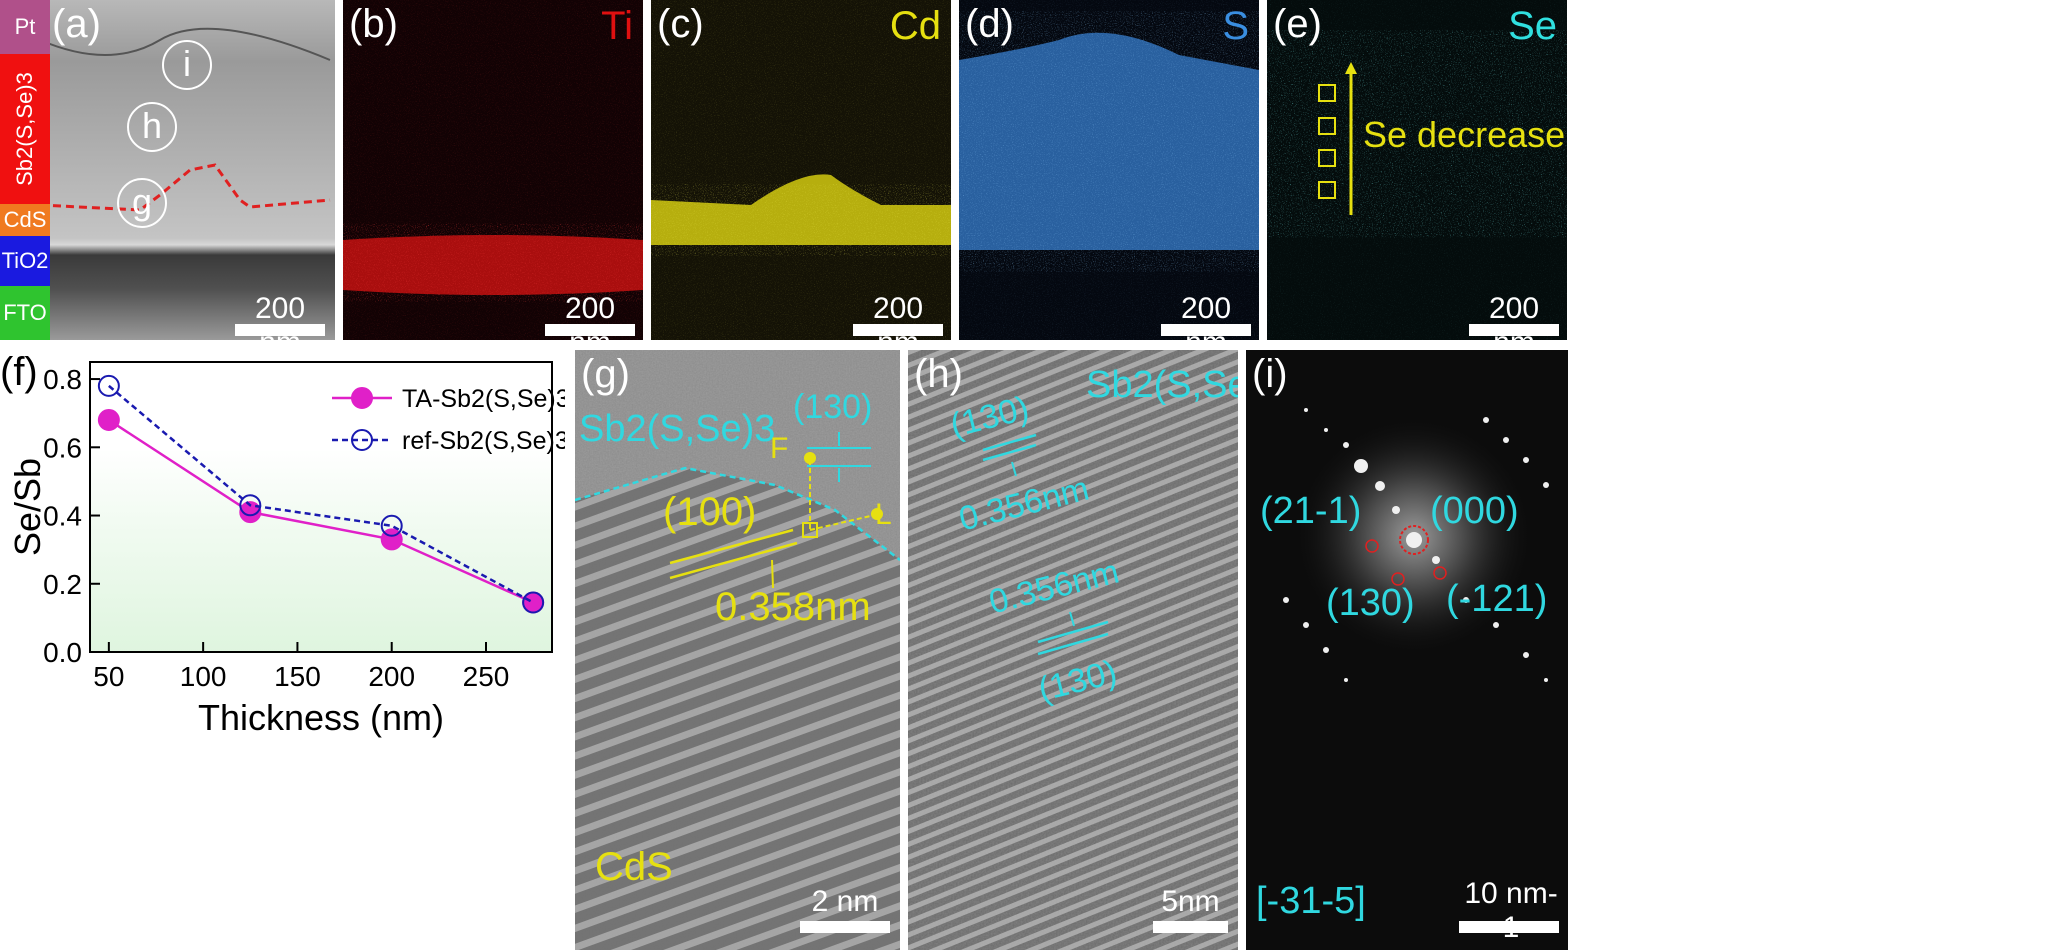  I want to click on plot-frame, so click(321, 507).